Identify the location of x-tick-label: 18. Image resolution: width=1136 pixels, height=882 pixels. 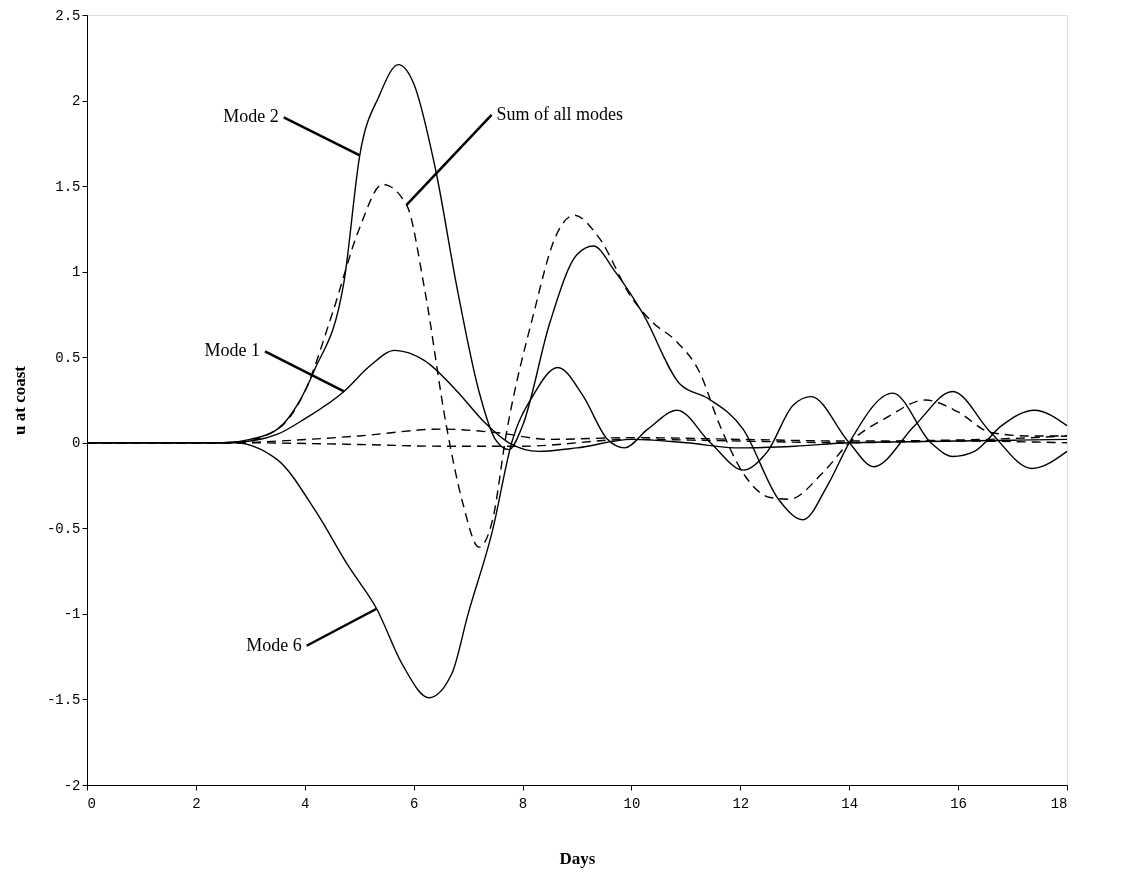
(1059, 803).